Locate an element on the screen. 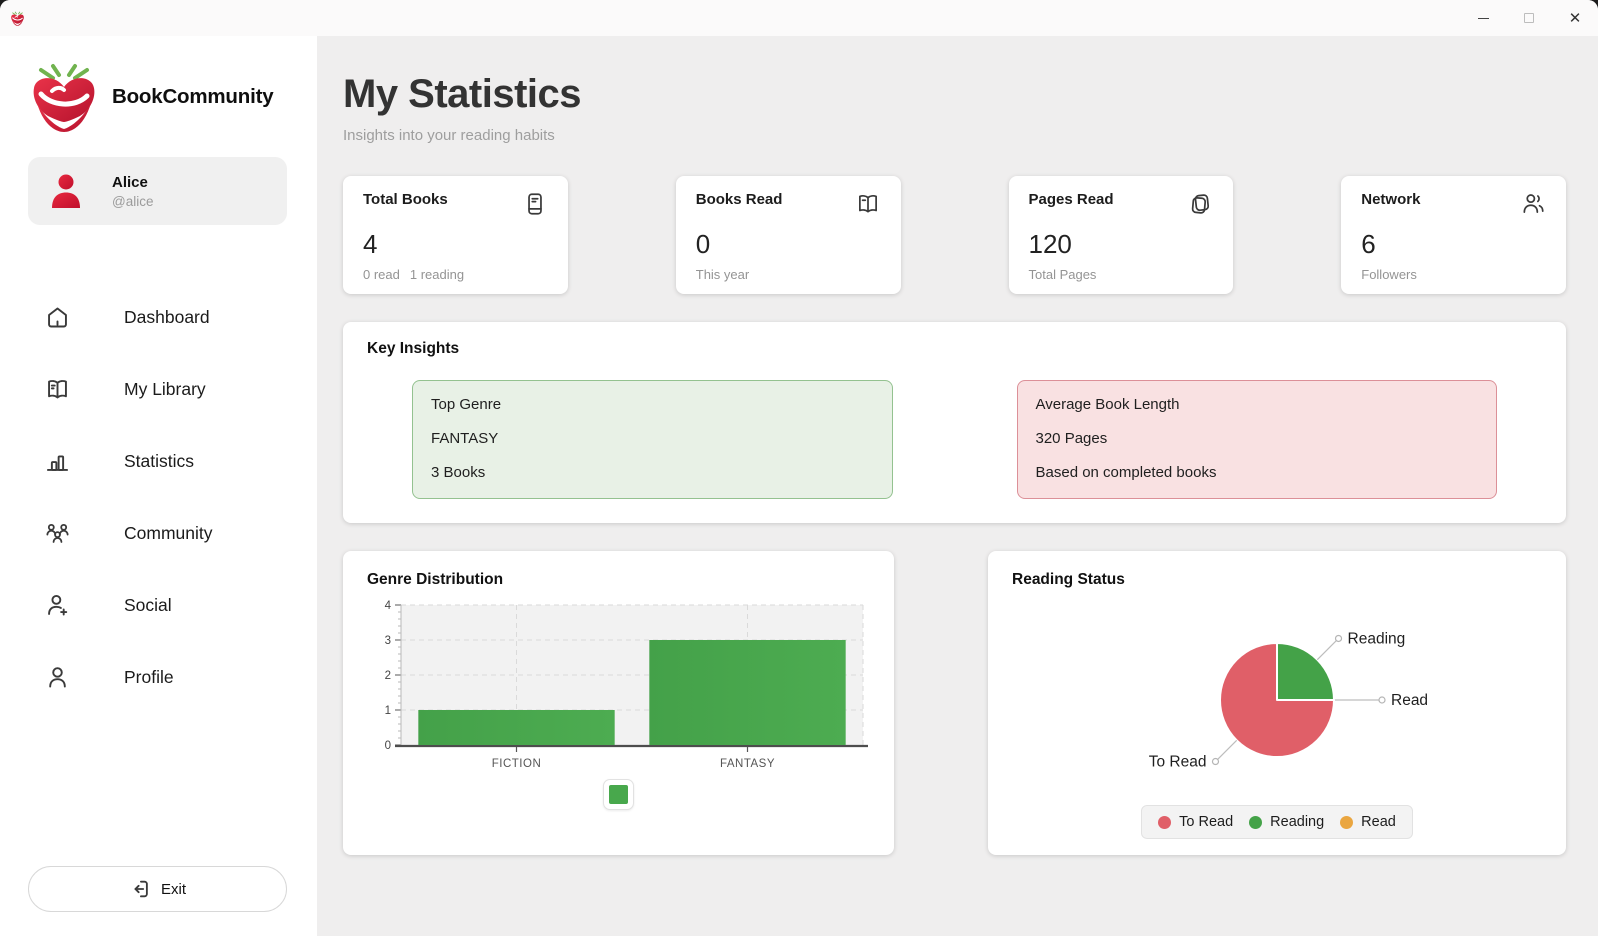  pie-callout-label-reading: Reading is located at coordinates (1377, 638).